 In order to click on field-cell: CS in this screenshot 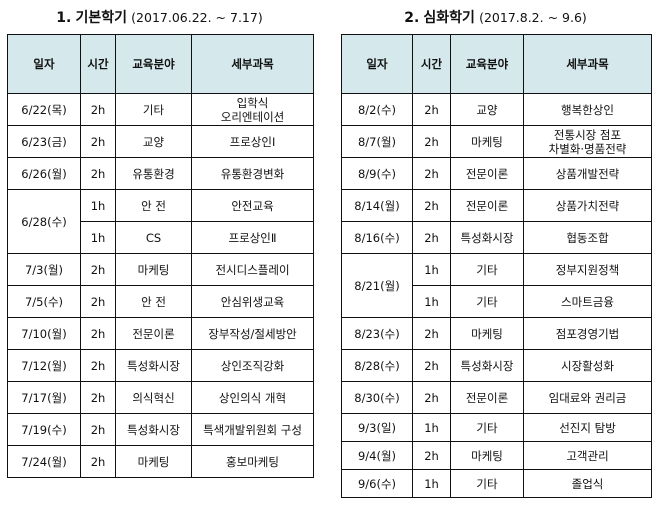, I will do `click(153, 237)`.